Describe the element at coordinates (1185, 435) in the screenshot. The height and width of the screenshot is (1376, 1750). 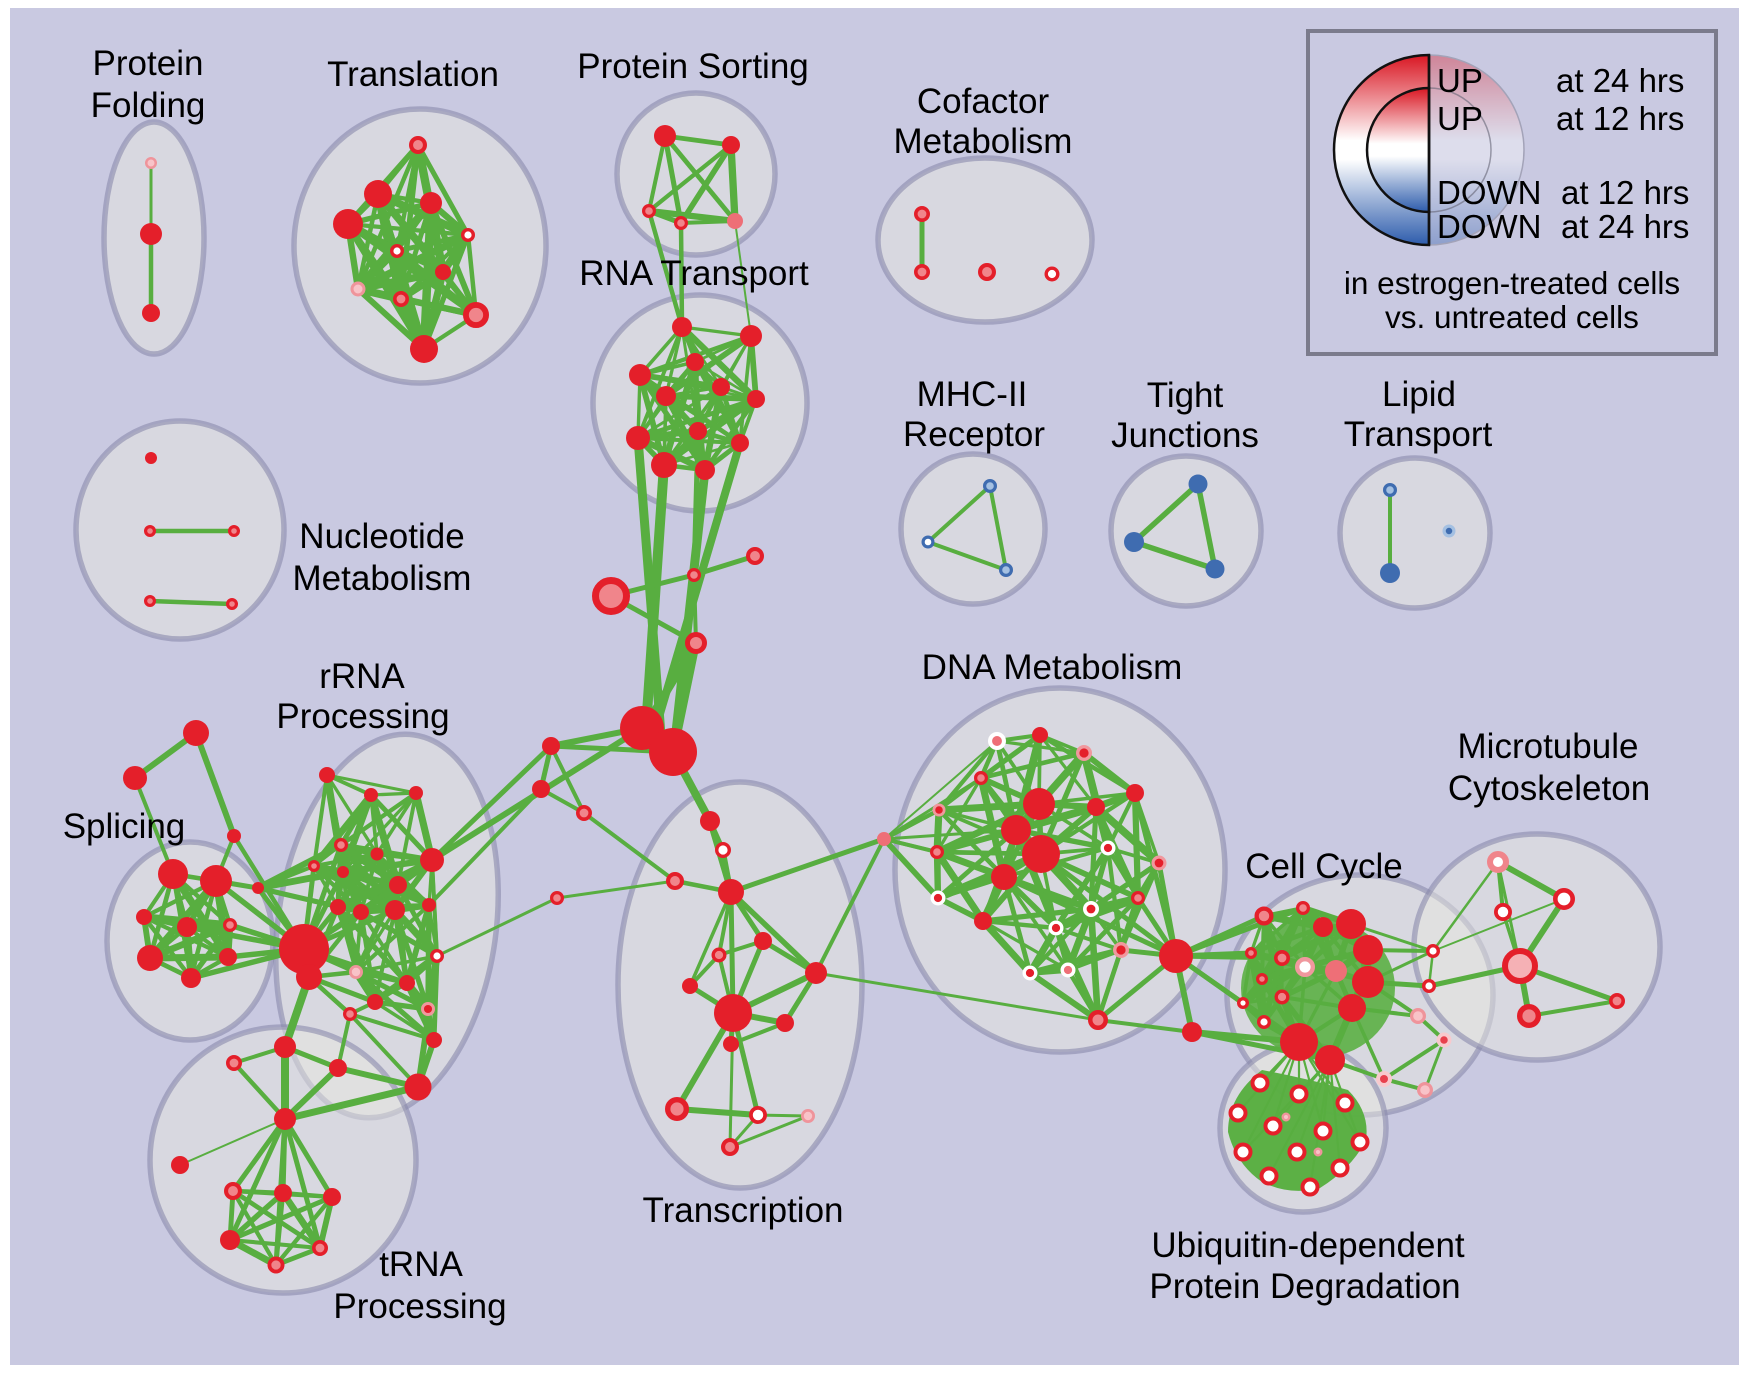
I see `svg-text: Junctions` at that location.